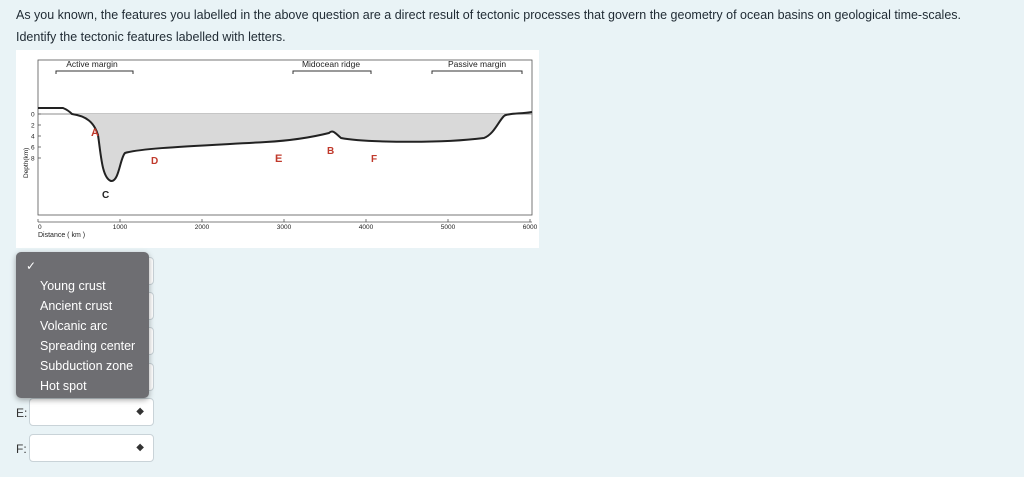 Image resolution: width=1024 pixels, height=477 pixels. Describe the element at coordinates (33, 159) in the screenshot. I see `y-tick-label: 8` at that location.